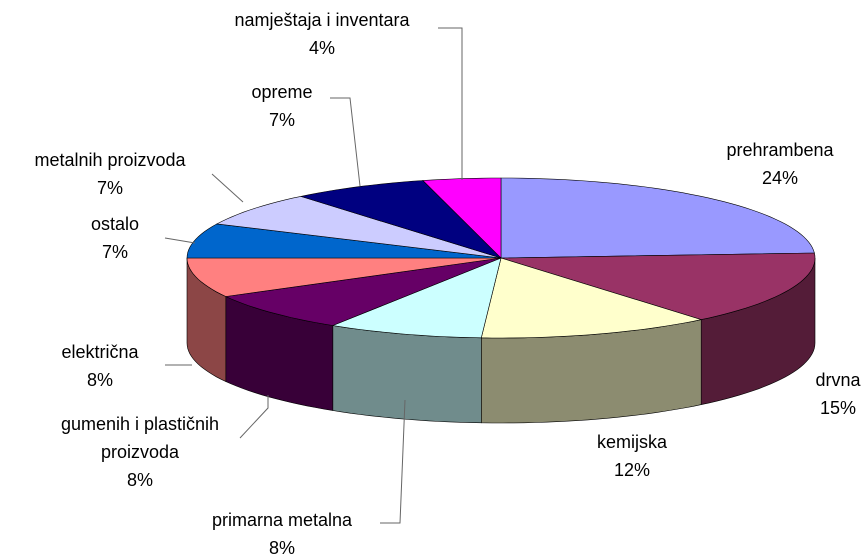  What do you see at coordinates (140, 438) in the screenshot?
I see `category-label: gumenih i plastičnih proizvoda` at bounding box center [140, 438].